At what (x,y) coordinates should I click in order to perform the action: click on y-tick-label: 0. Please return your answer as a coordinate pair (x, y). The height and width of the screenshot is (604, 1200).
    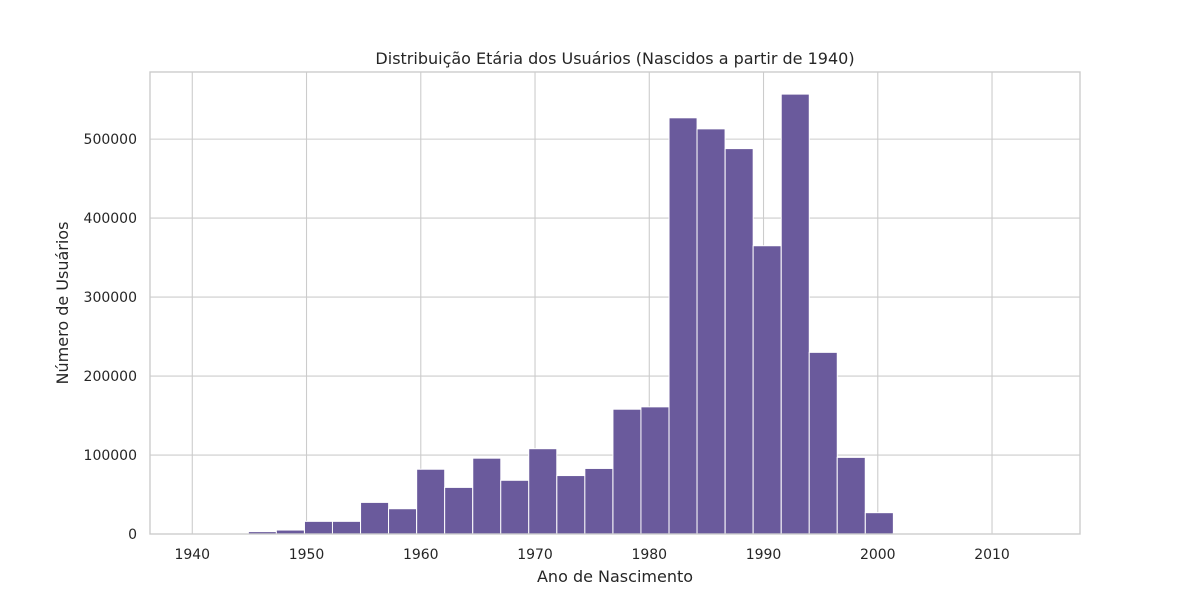
    Looking at the image, I should click on (132, 535).